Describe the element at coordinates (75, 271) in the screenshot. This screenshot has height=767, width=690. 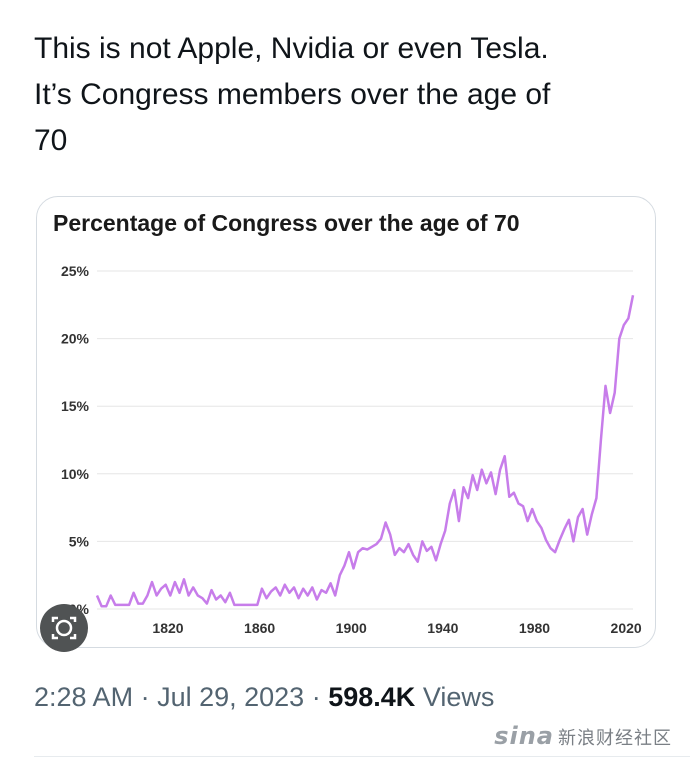
I see `y-tick-label: 25%` at that location.